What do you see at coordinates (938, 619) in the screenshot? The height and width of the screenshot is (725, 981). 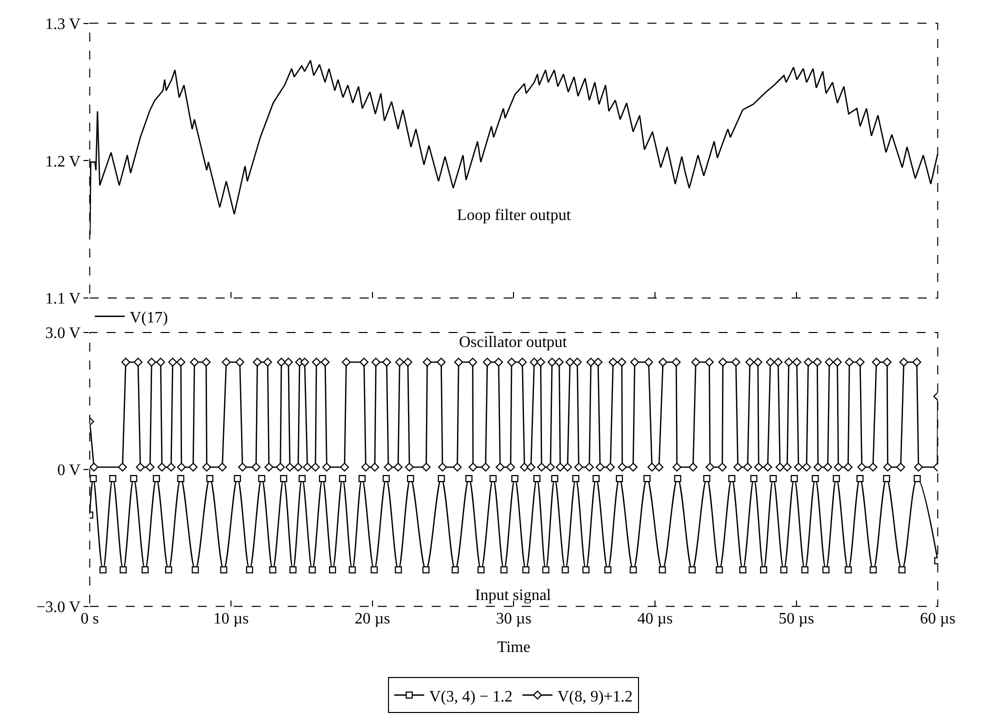 I see `x-tick-label: 60 µs` at bounding box center [938, 619].